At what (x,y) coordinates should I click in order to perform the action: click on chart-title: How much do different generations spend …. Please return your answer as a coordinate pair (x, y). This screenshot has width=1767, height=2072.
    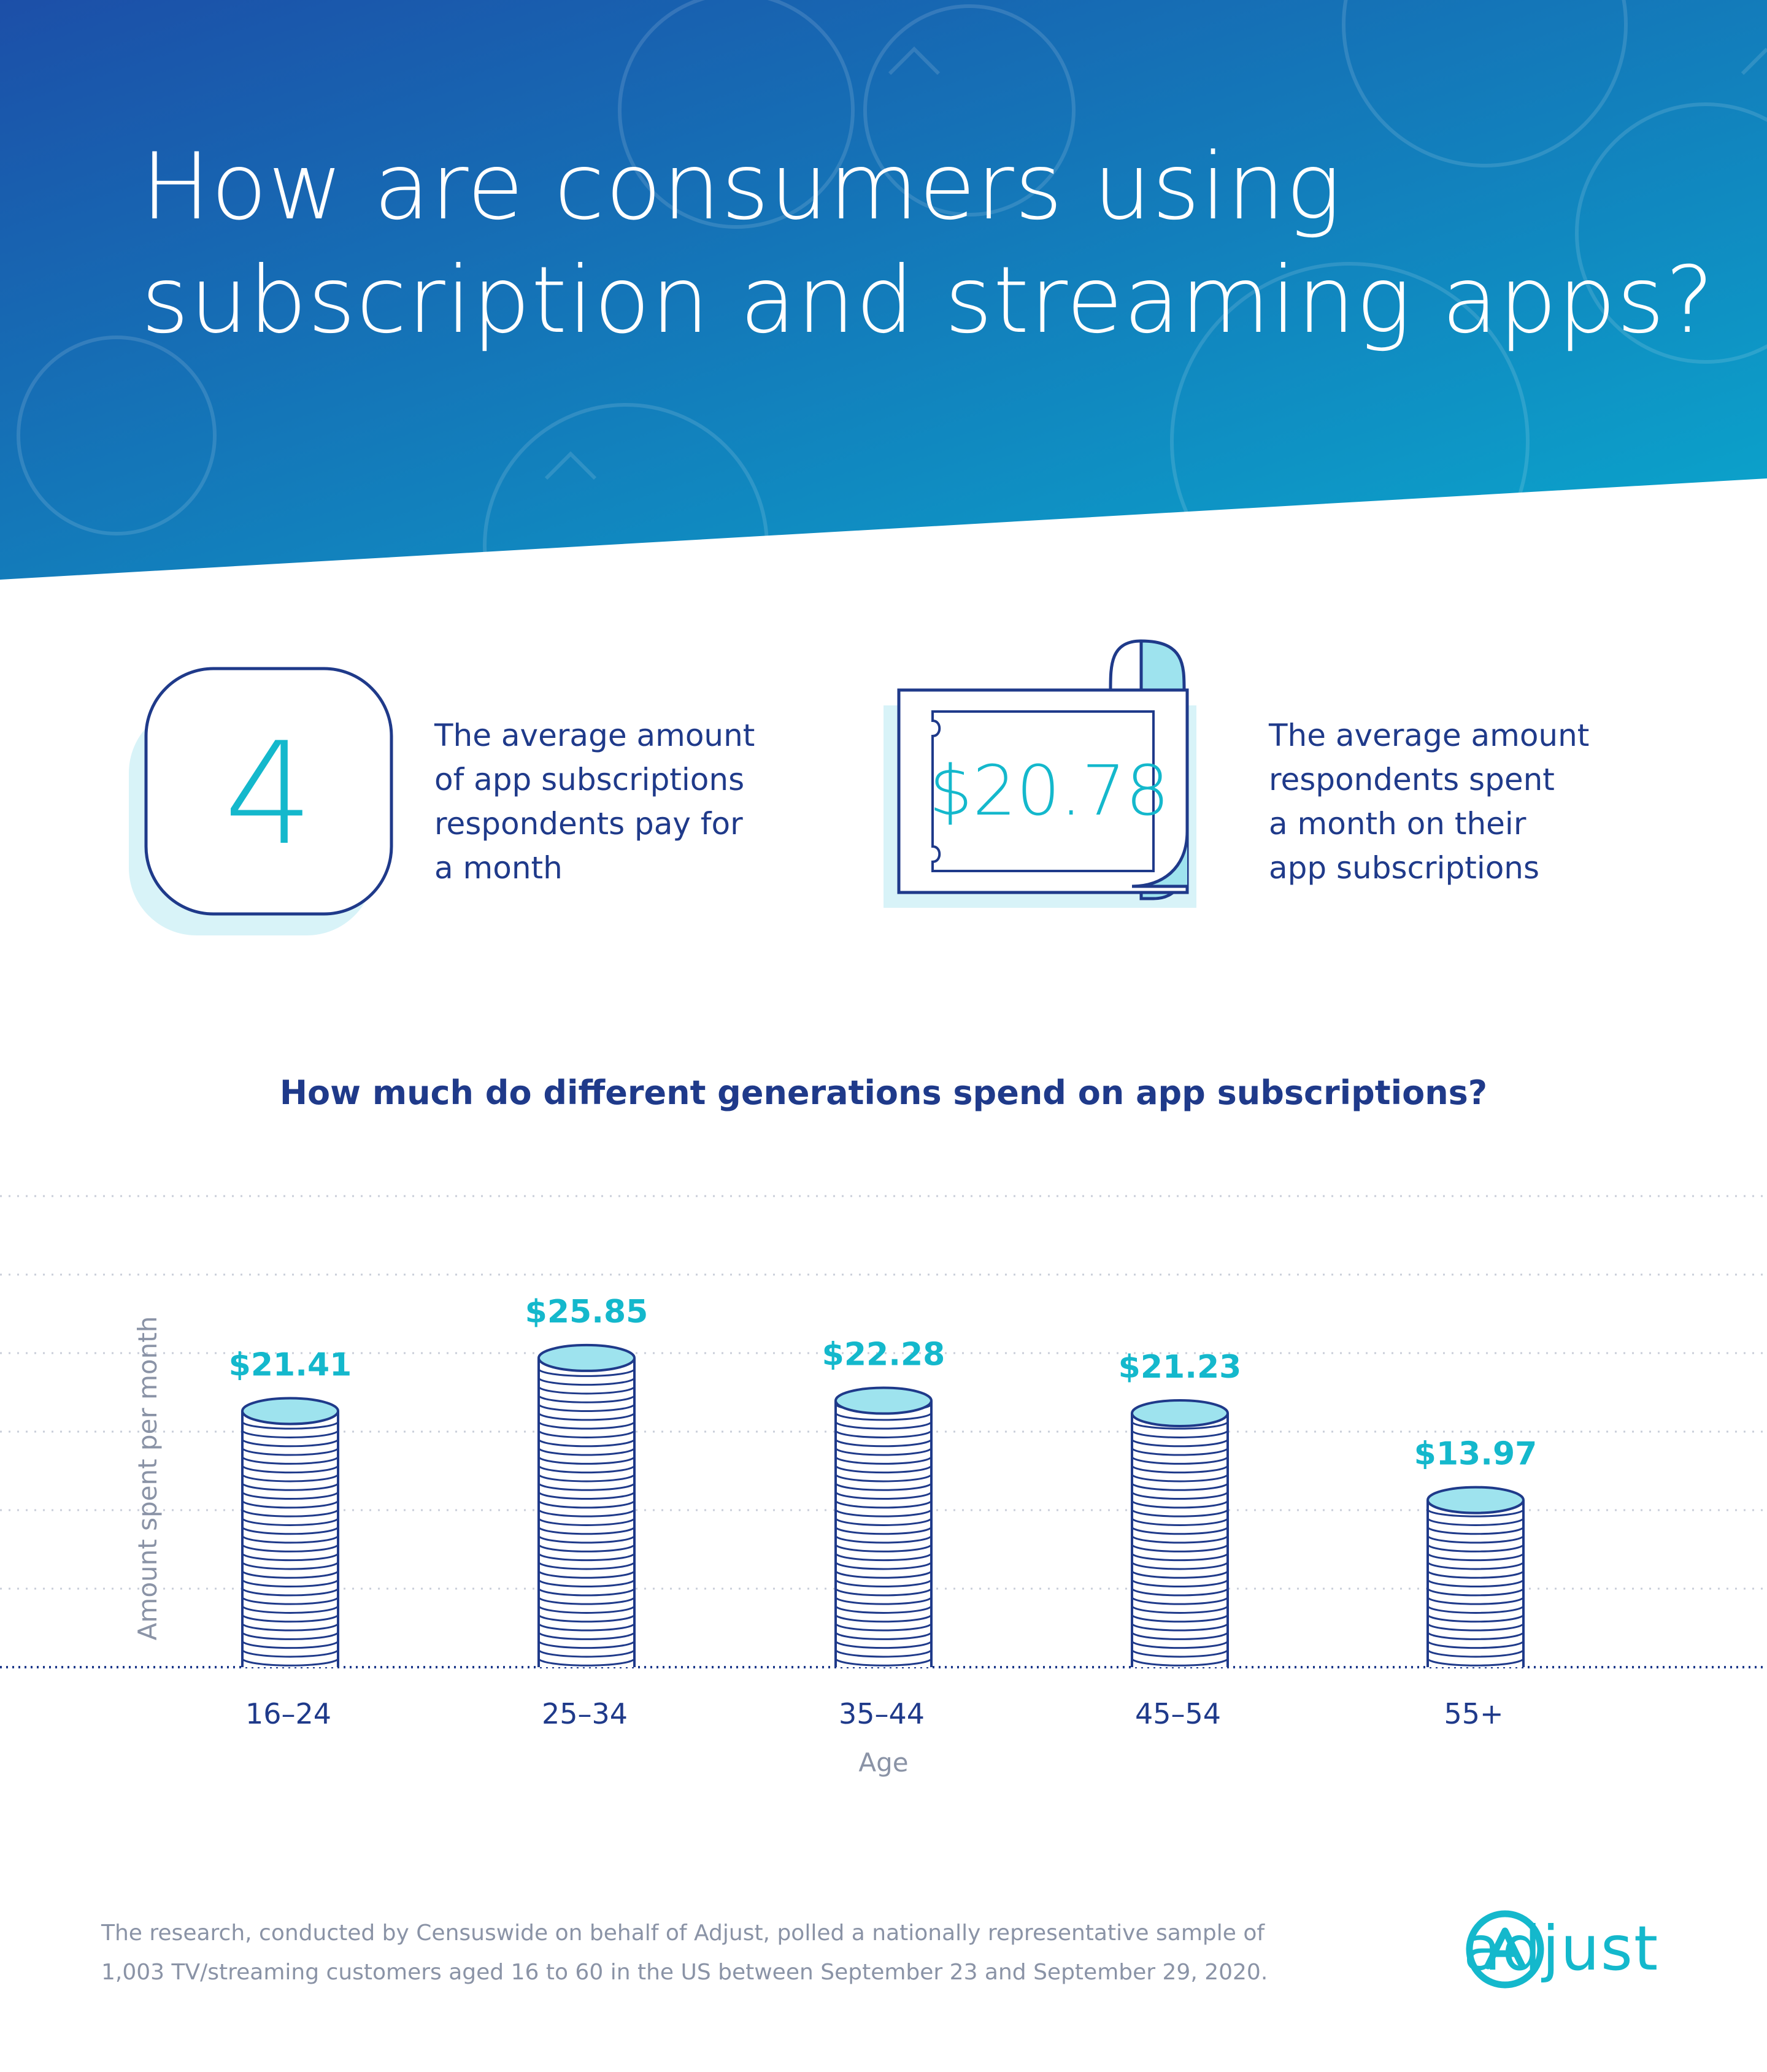
    Looking at the image, I should click on (883, 1092).